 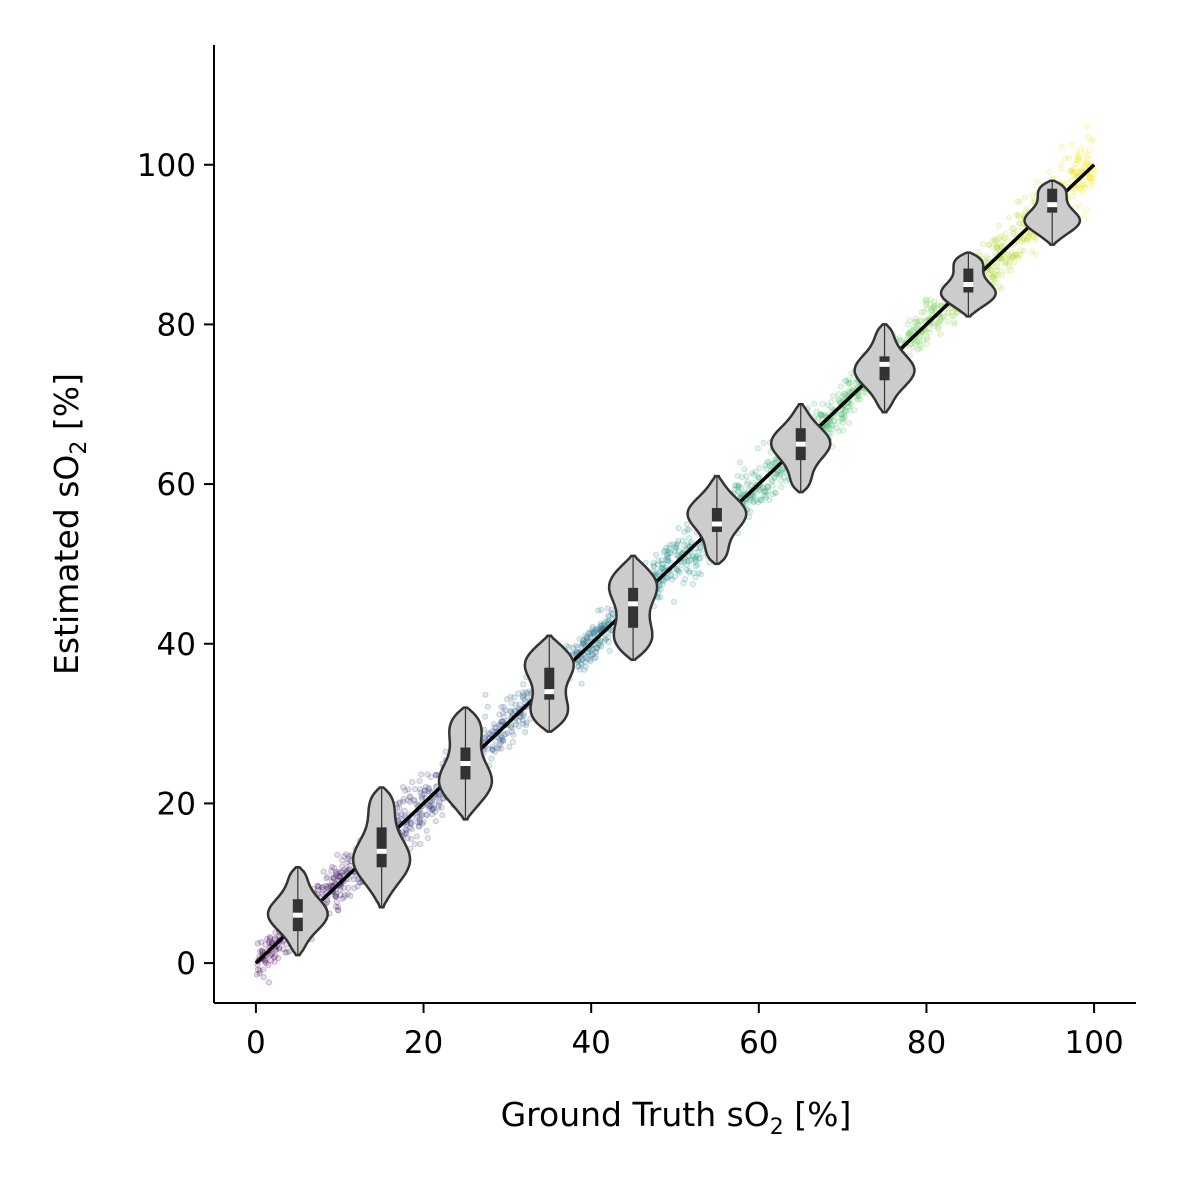 What do you see at coordinates (968, 280) in the screenshot?
I see `violin-iqr-box` at bounding box center [968, 280].